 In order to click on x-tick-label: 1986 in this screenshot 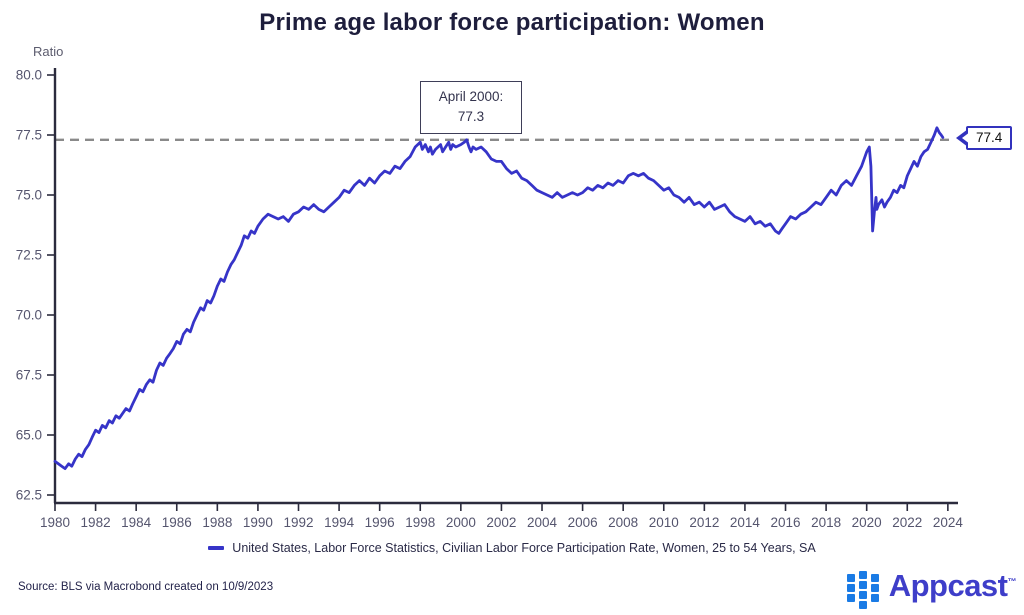, I will do `click(177, 522)`.